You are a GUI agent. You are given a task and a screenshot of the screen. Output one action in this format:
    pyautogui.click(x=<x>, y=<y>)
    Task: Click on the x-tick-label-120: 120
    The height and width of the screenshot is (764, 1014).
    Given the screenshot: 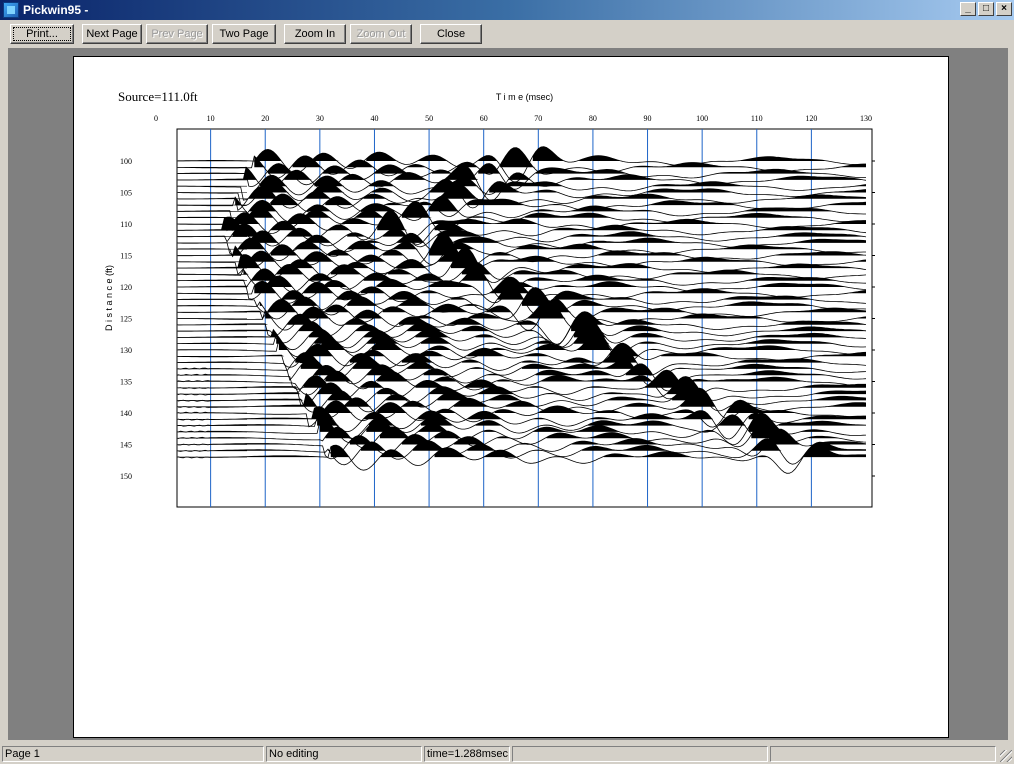 What is the action you would take?
    pyautogui.click(x=811, y=118)
    